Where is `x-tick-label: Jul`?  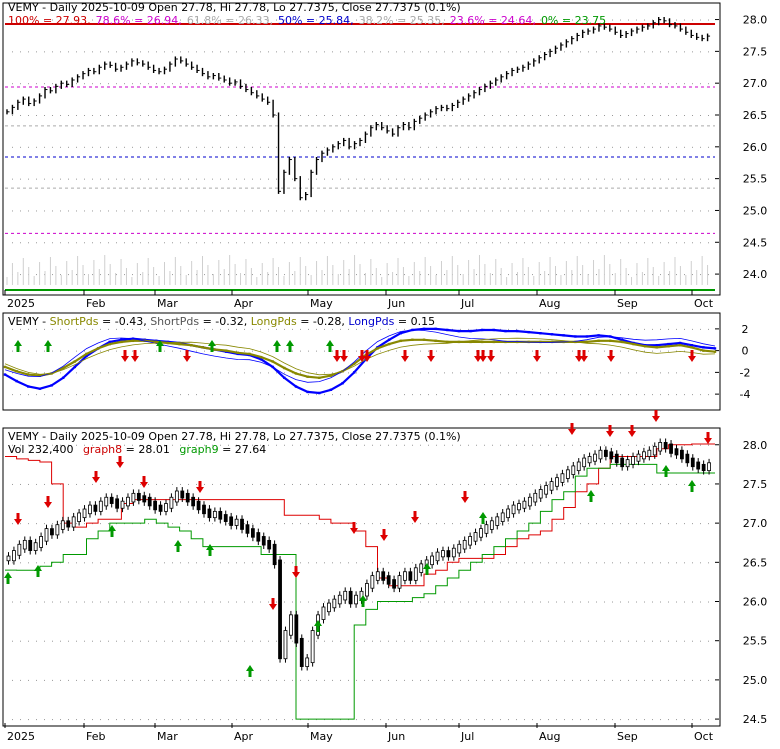
x-tick-label: Jul is located at coordinates (467, 736).